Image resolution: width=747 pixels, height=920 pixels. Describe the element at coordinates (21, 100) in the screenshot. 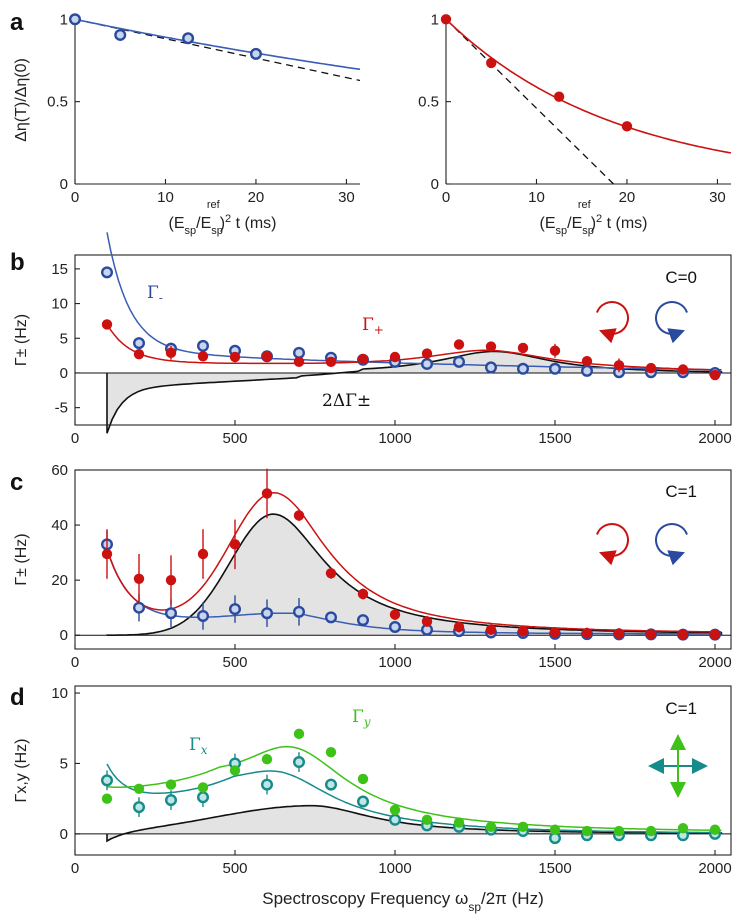

I see `y-axis-label: Δη(T)/Δη(0)` at that location.